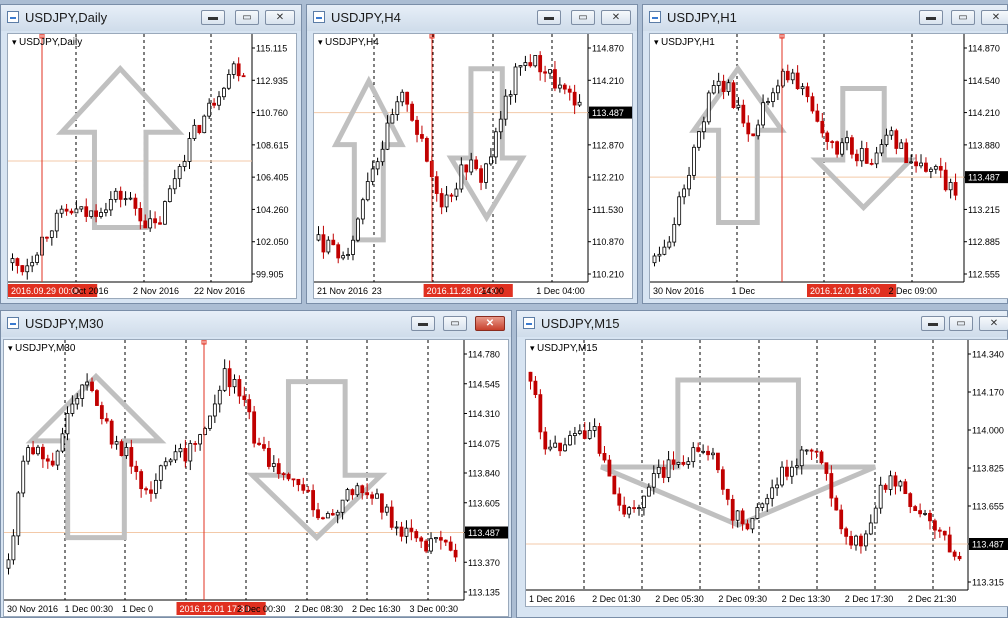  What do you see at coordinates (608, 275) in the screenshot?
I see `price-tick-label: 110.210` at bounding box center [608, 275].